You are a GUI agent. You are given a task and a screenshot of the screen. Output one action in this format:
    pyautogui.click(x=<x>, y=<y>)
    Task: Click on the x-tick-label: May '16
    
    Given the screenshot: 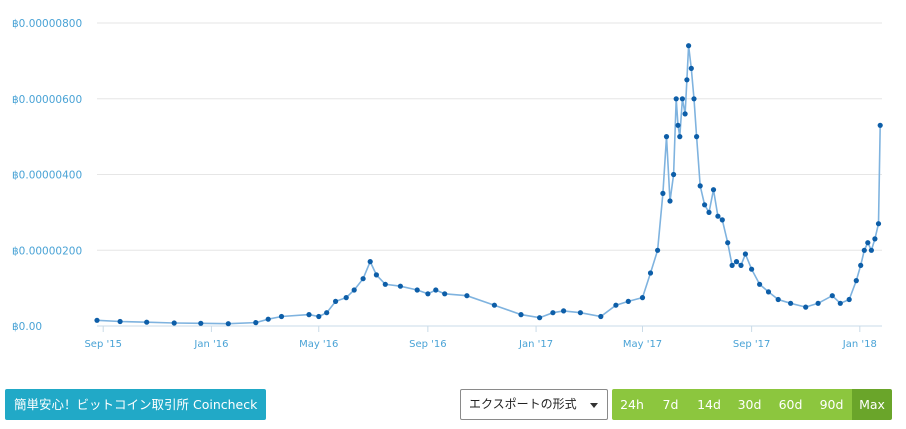 What is the action you would take?
    pyautogui.click(x=318, y=344)
    